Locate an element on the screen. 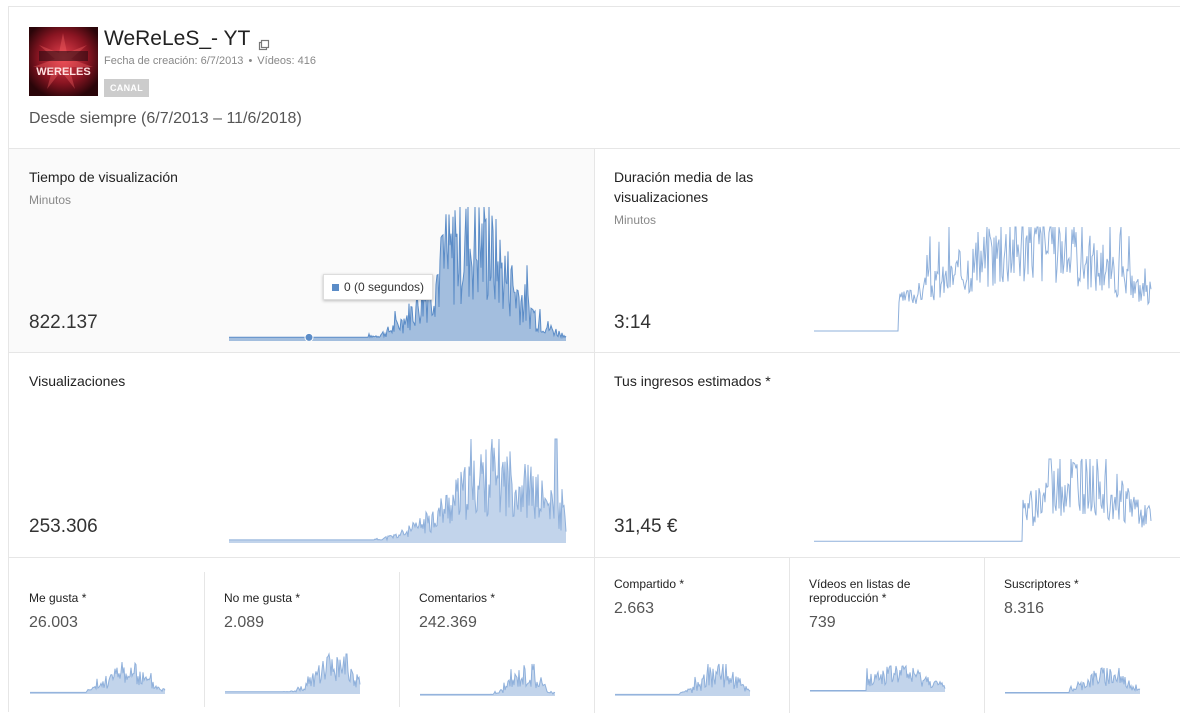  channel-thumbnail: WERELES is located at coordinates (63, 61).